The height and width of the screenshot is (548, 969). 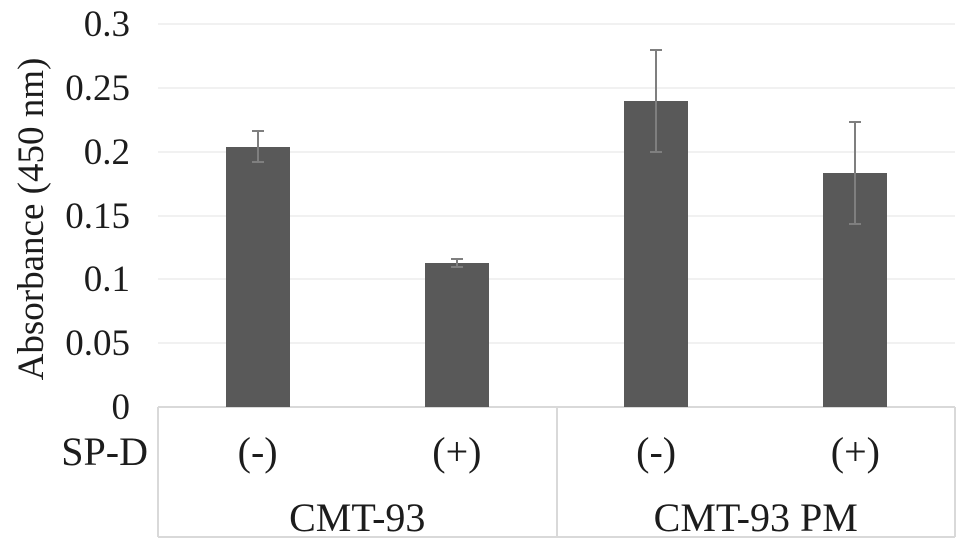 I want to click on y-tick-label: 0.15, so click(x=97, y=216).